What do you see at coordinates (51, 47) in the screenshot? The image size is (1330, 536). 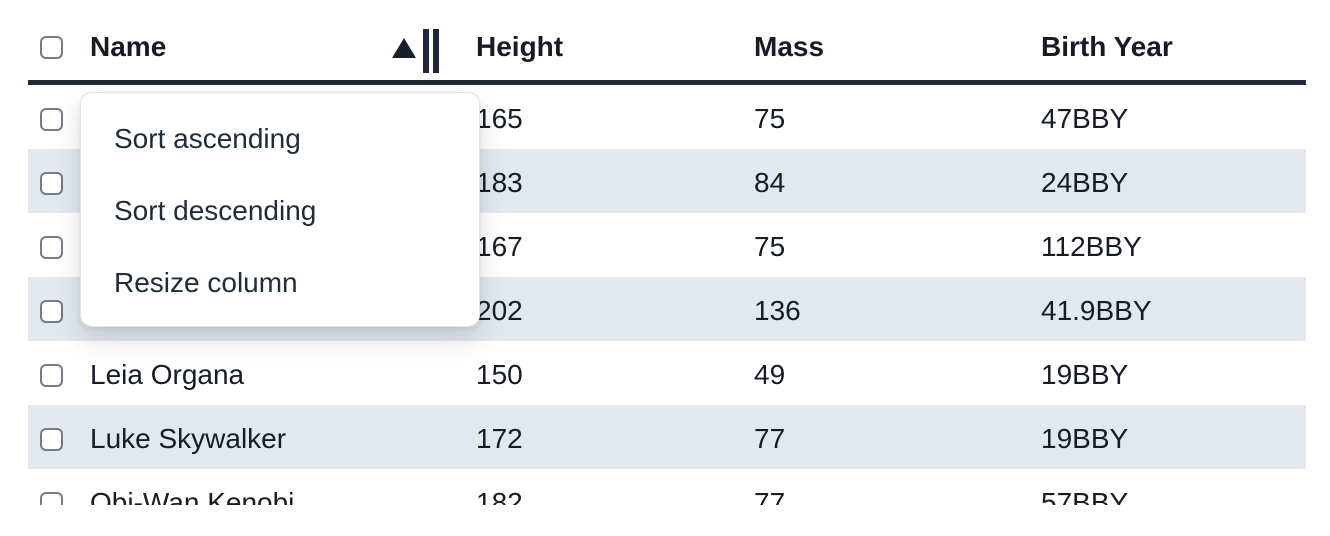 I see `select-all-checkbox` at bounding box center [51, 47].